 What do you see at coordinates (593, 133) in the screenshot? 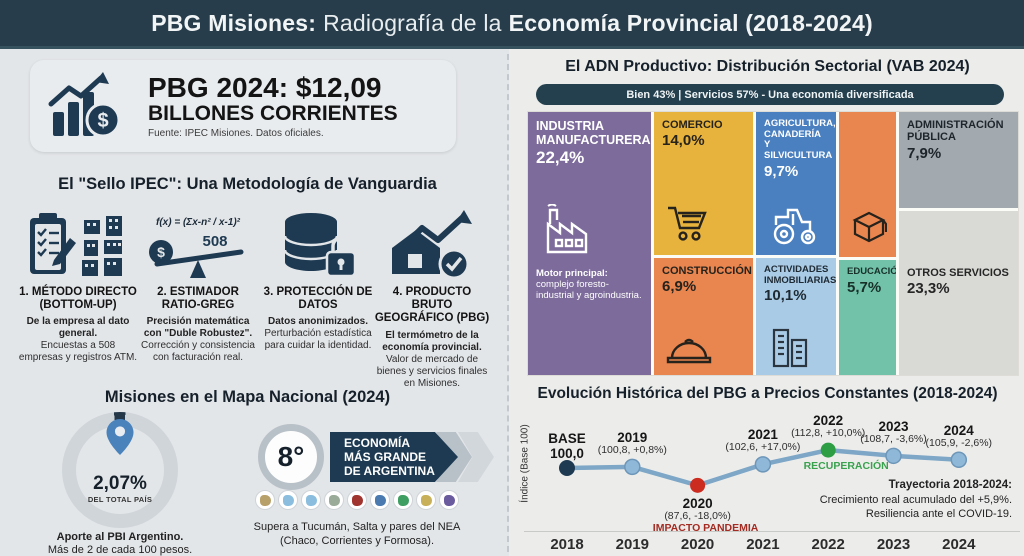
I see `sector-name: INDUSTRIA MANUFACTURERA` at bounding box center [593, 133].